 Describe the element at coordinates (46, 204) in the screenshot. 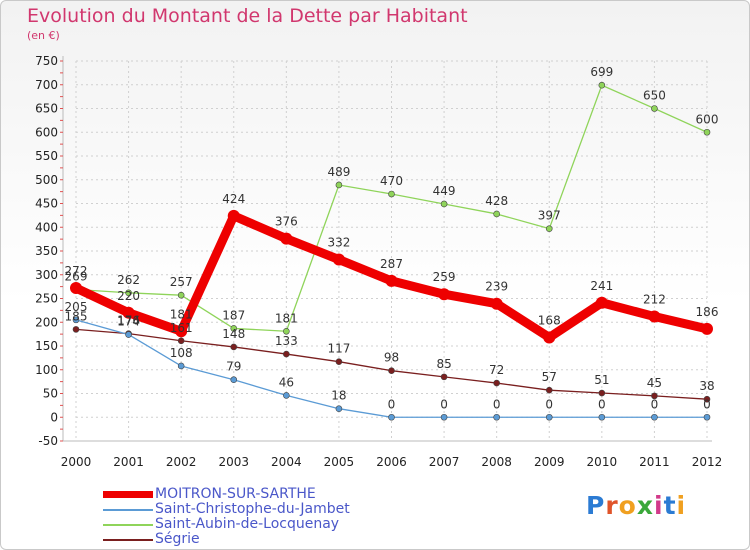

I see `y-tick-label: 450` at that location.